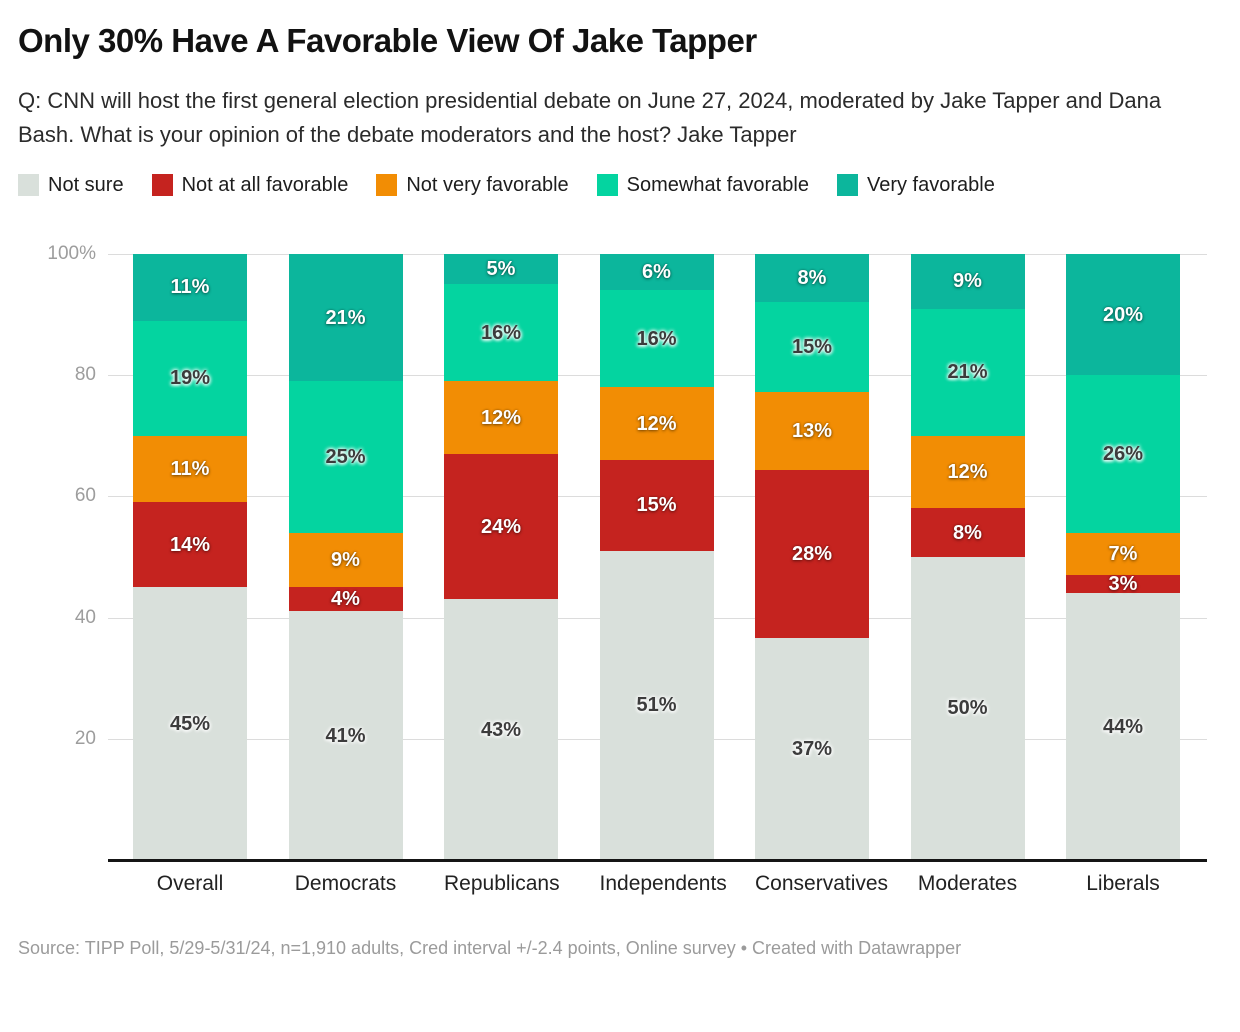  What do you see at coordinates (85, 617) in the screenshot?
I see `y-tick-label-40: 40` at bounding box center [85, 617].